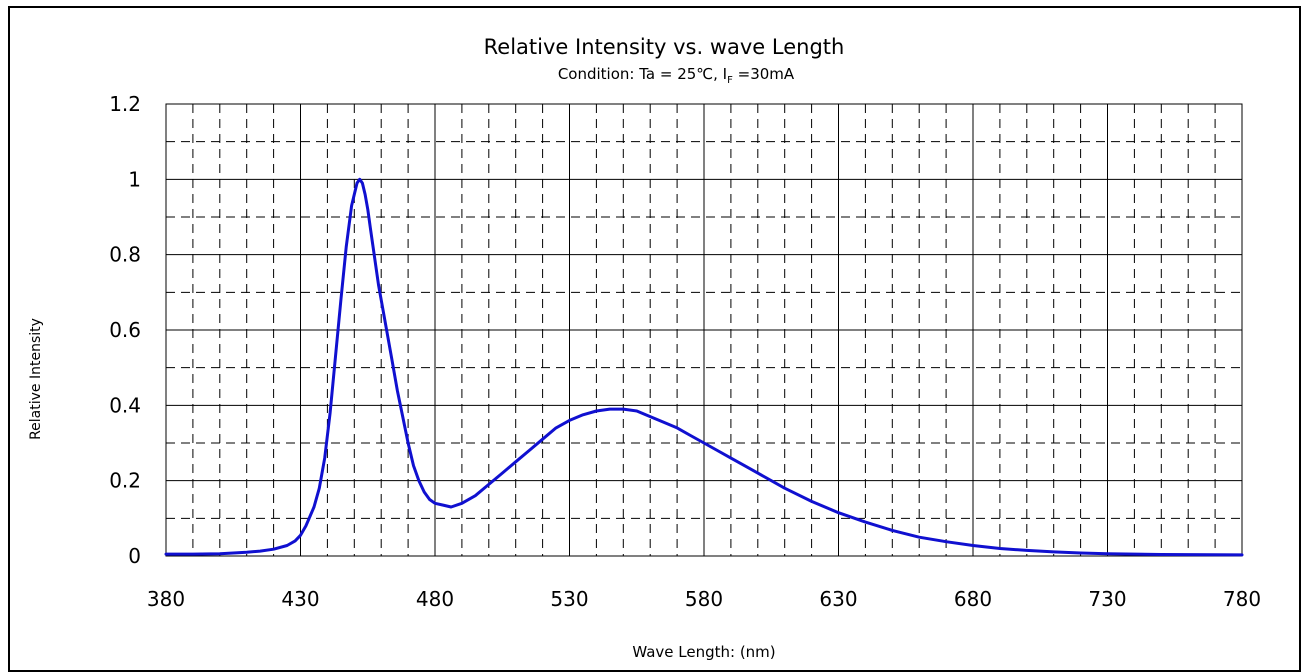 Image resolution: width=1309 pixels, height=672 pixels. What do you see at coordinates (125, 104) in the screenshot?
I see `y-tick-label: 1.2` at bounding box center [125, 104].